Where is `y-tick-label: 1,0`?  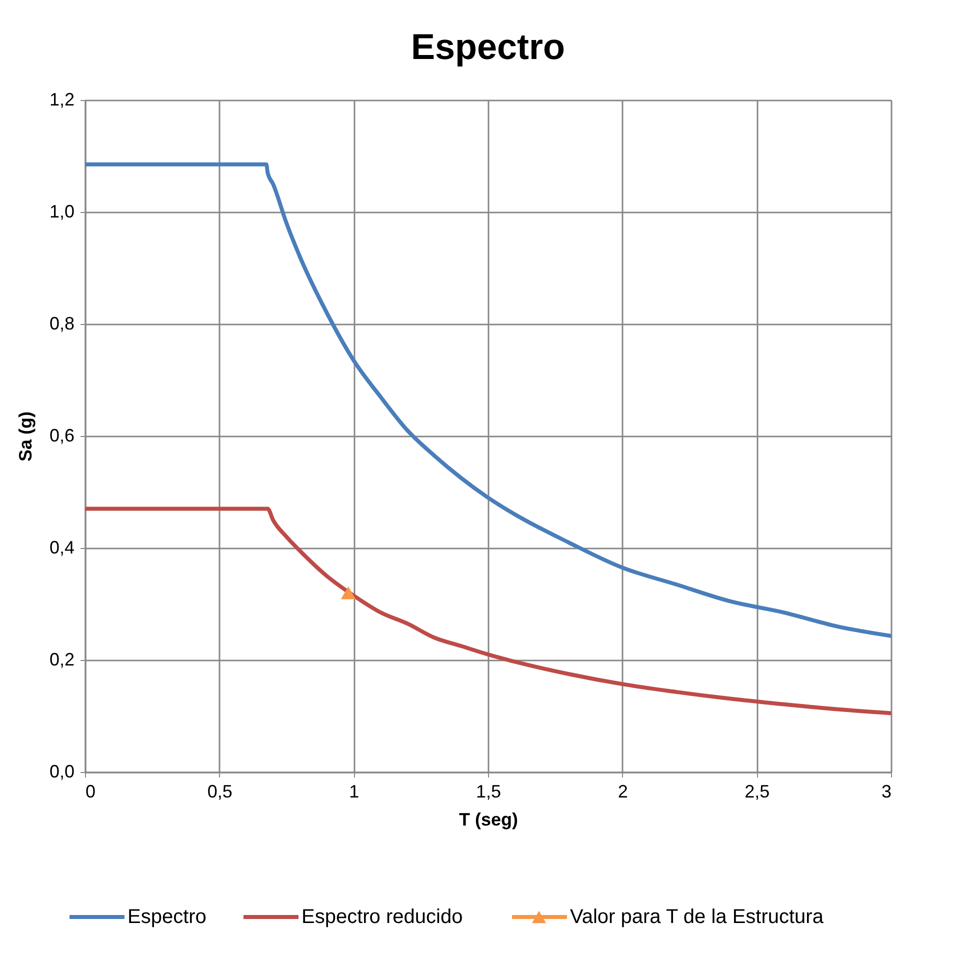
y-tick-label: 1,0 is located at coordinates (61, 212).